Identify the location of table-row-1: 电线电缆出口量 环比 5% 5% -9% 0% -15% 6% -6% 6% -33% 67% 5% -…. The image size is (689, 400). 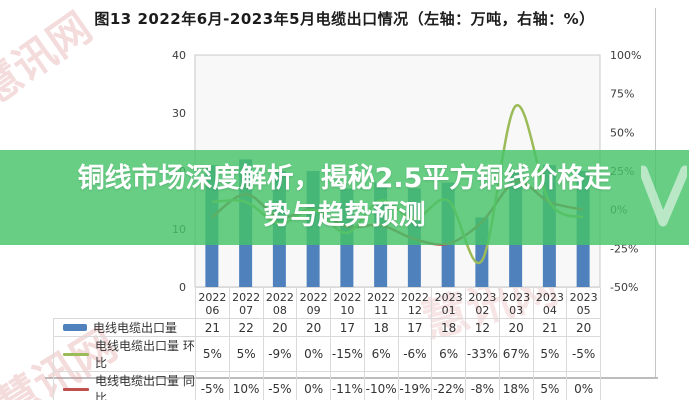
(327, 354).